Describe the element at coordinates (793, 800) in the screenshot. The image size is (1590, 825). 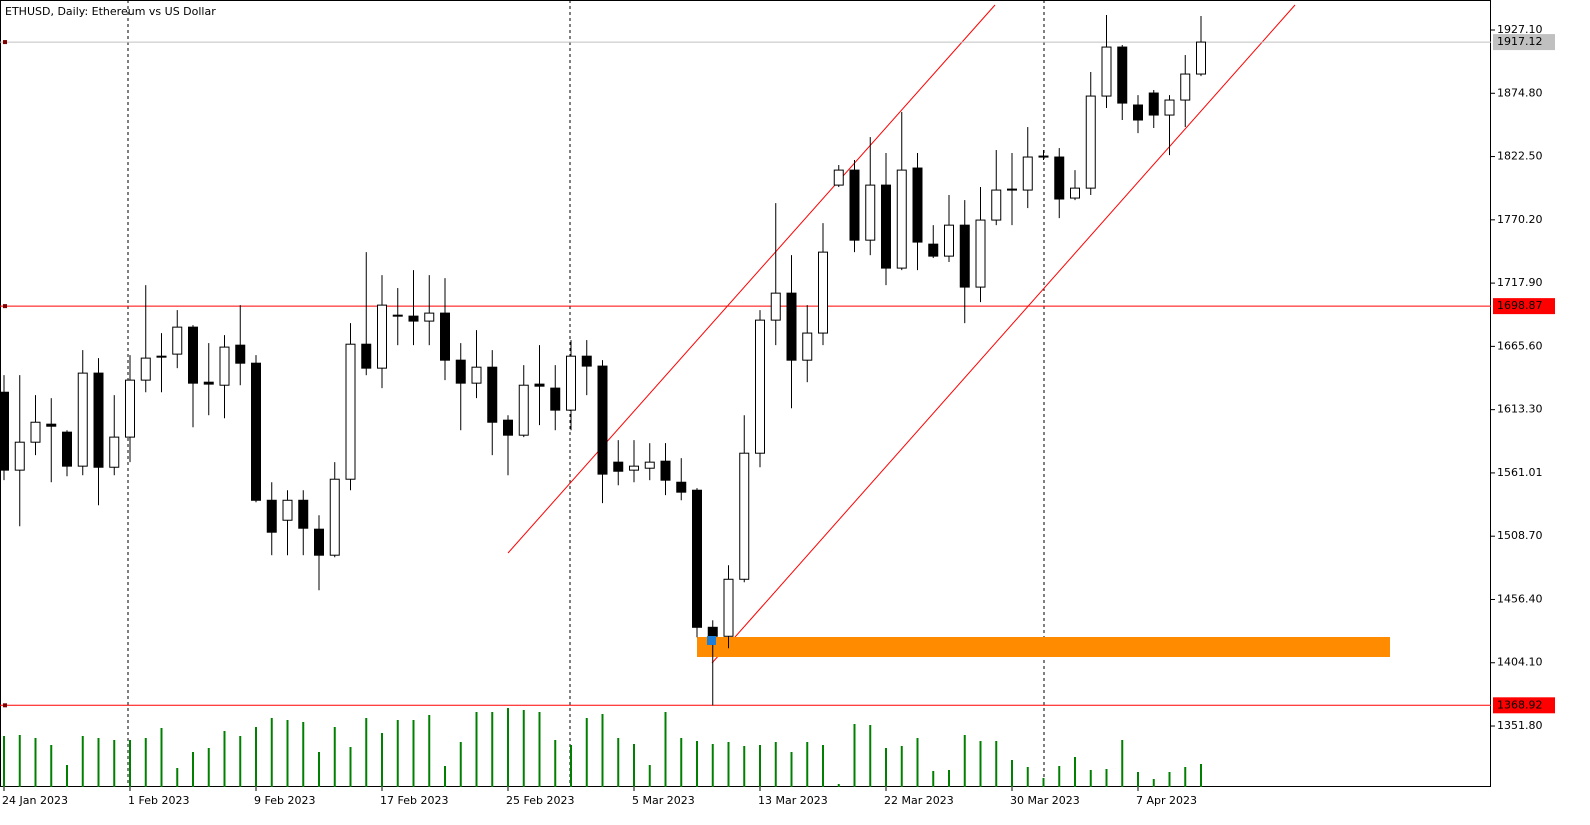
I see `x-tick-label: 13 Mar 2023` at that location.